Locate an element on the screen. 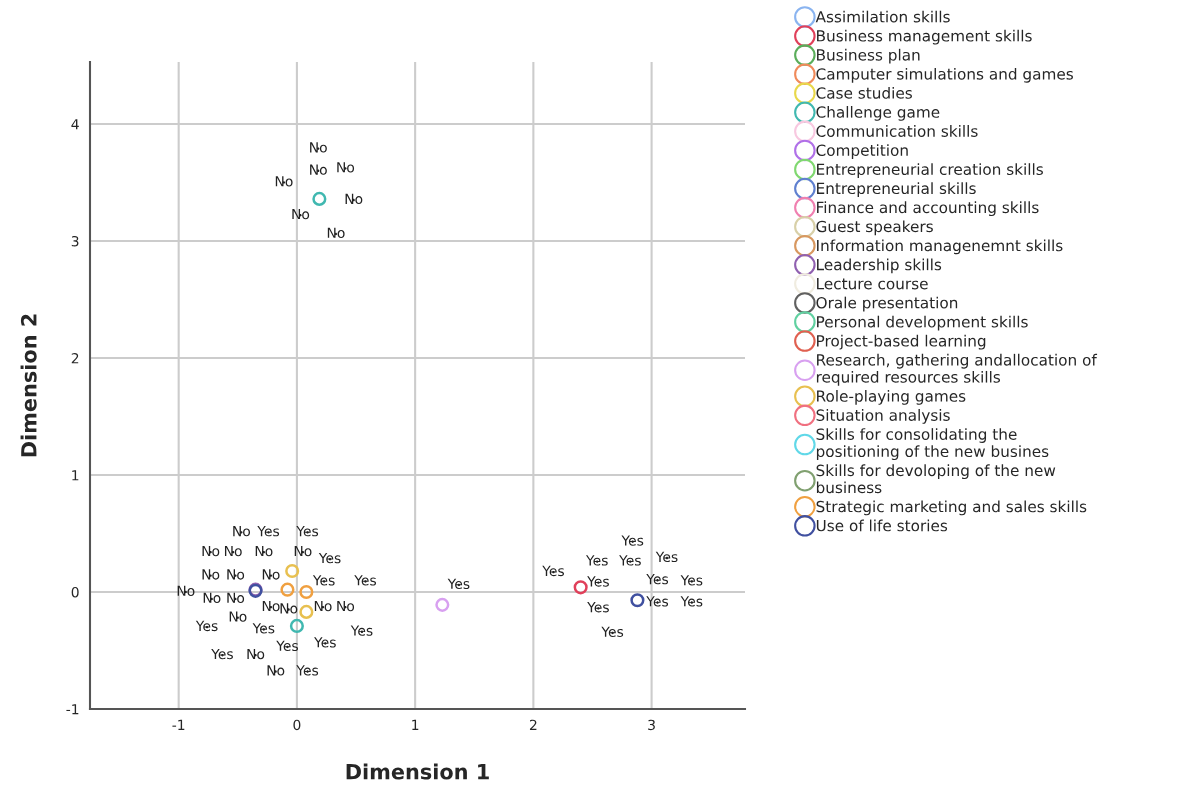  legend-label: Camputer simulations and games is located at coordinates (944, 75).